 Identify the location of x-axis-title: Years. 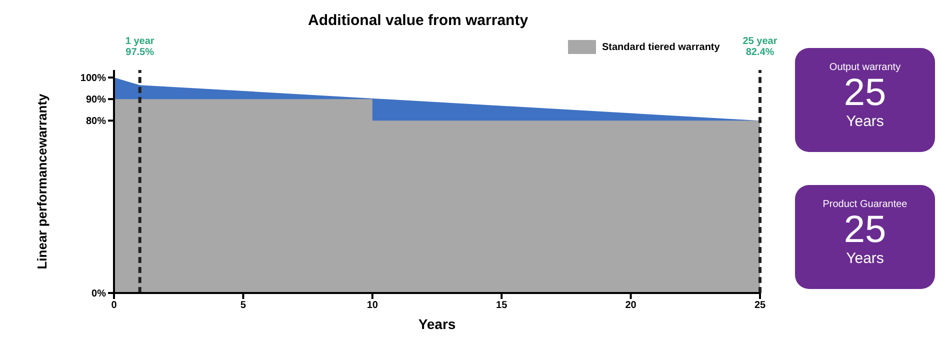
(437, 324).